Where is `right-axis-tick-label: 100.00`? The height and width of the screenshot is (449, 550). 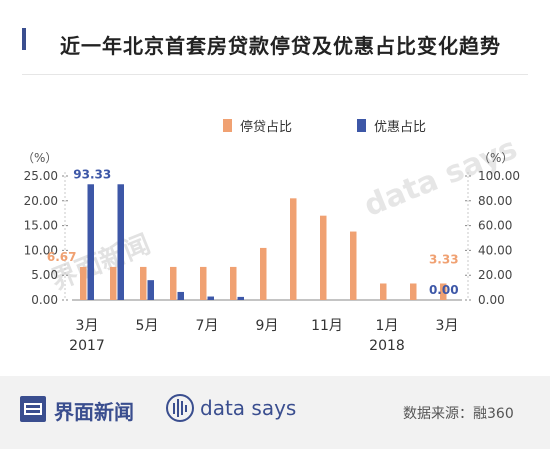 right-axis-tick-label: 100.00 is located at coordinates (499, 176).